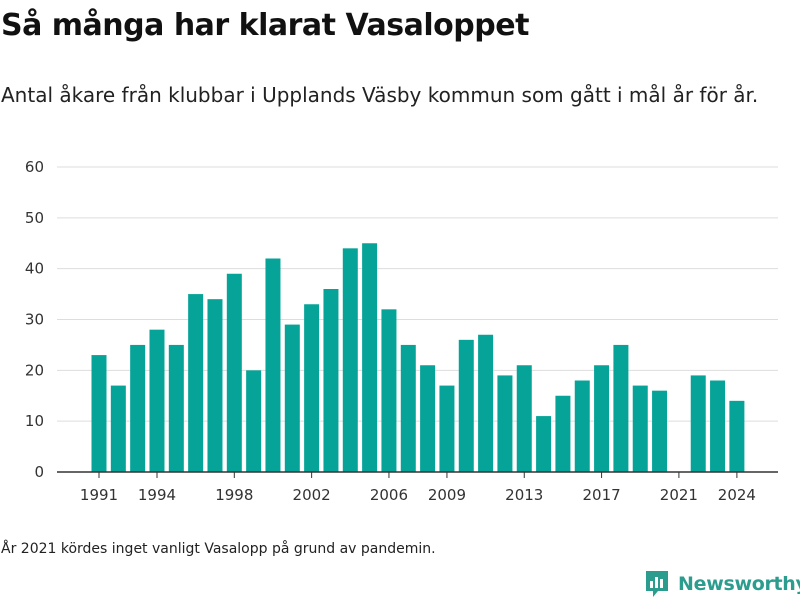  I want to click on bar-2015, so click(563, 433).